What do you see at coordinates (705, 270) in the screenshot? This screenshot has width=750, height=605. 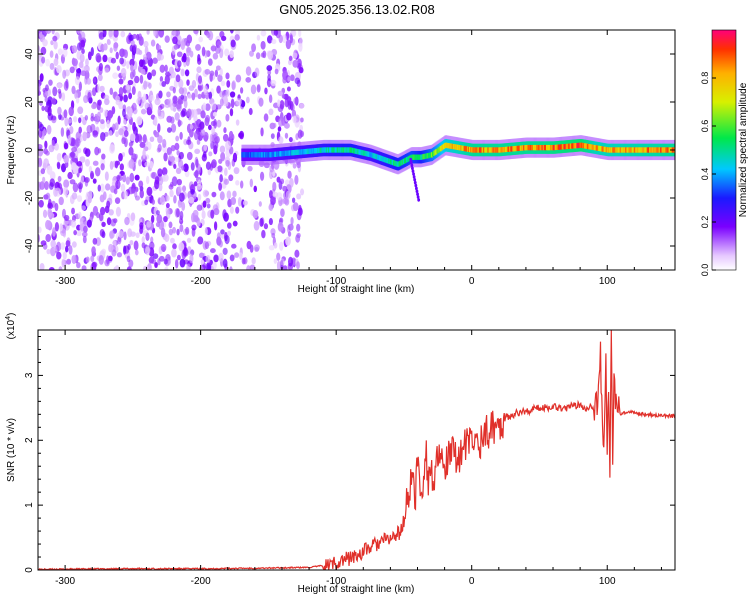 I see `colorbar-tick-label: 0.0` at bounding box center [705, 270].